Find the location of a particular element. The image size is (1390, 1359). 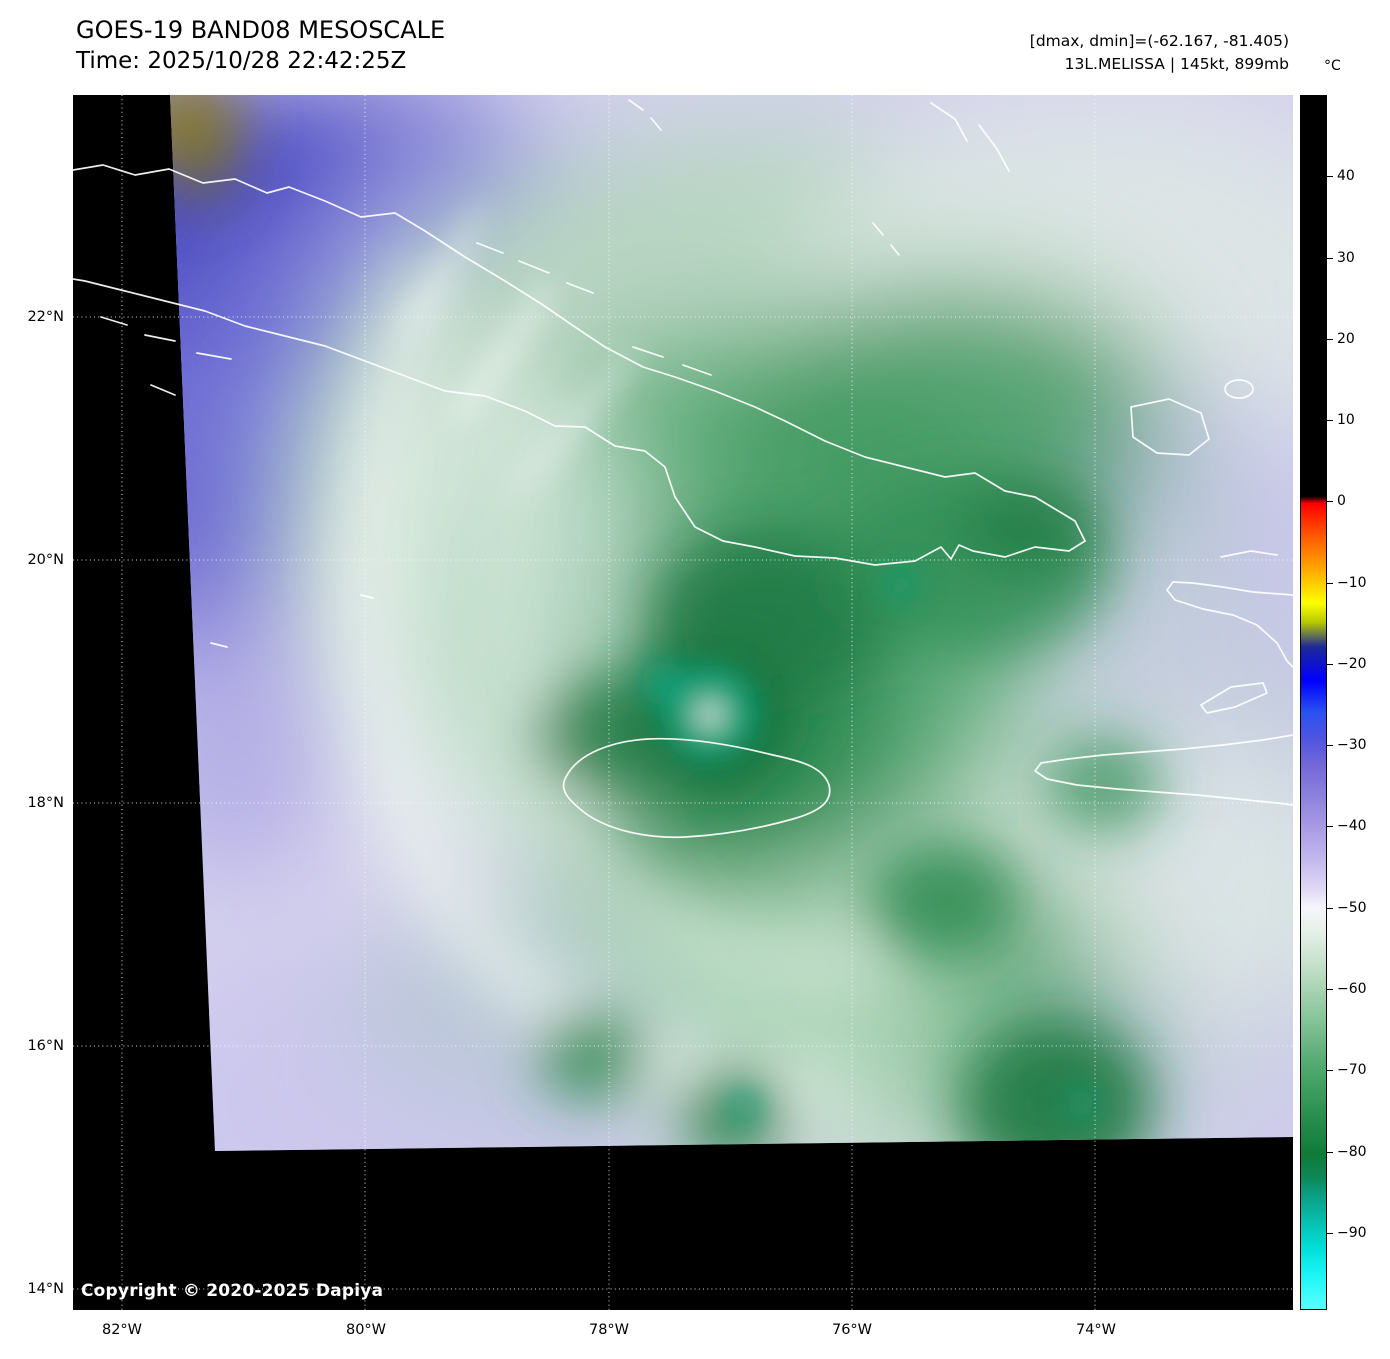

range-info: [dmax, dmin]=(-62.167, -81.405) is located at coordinates (1159, 41).